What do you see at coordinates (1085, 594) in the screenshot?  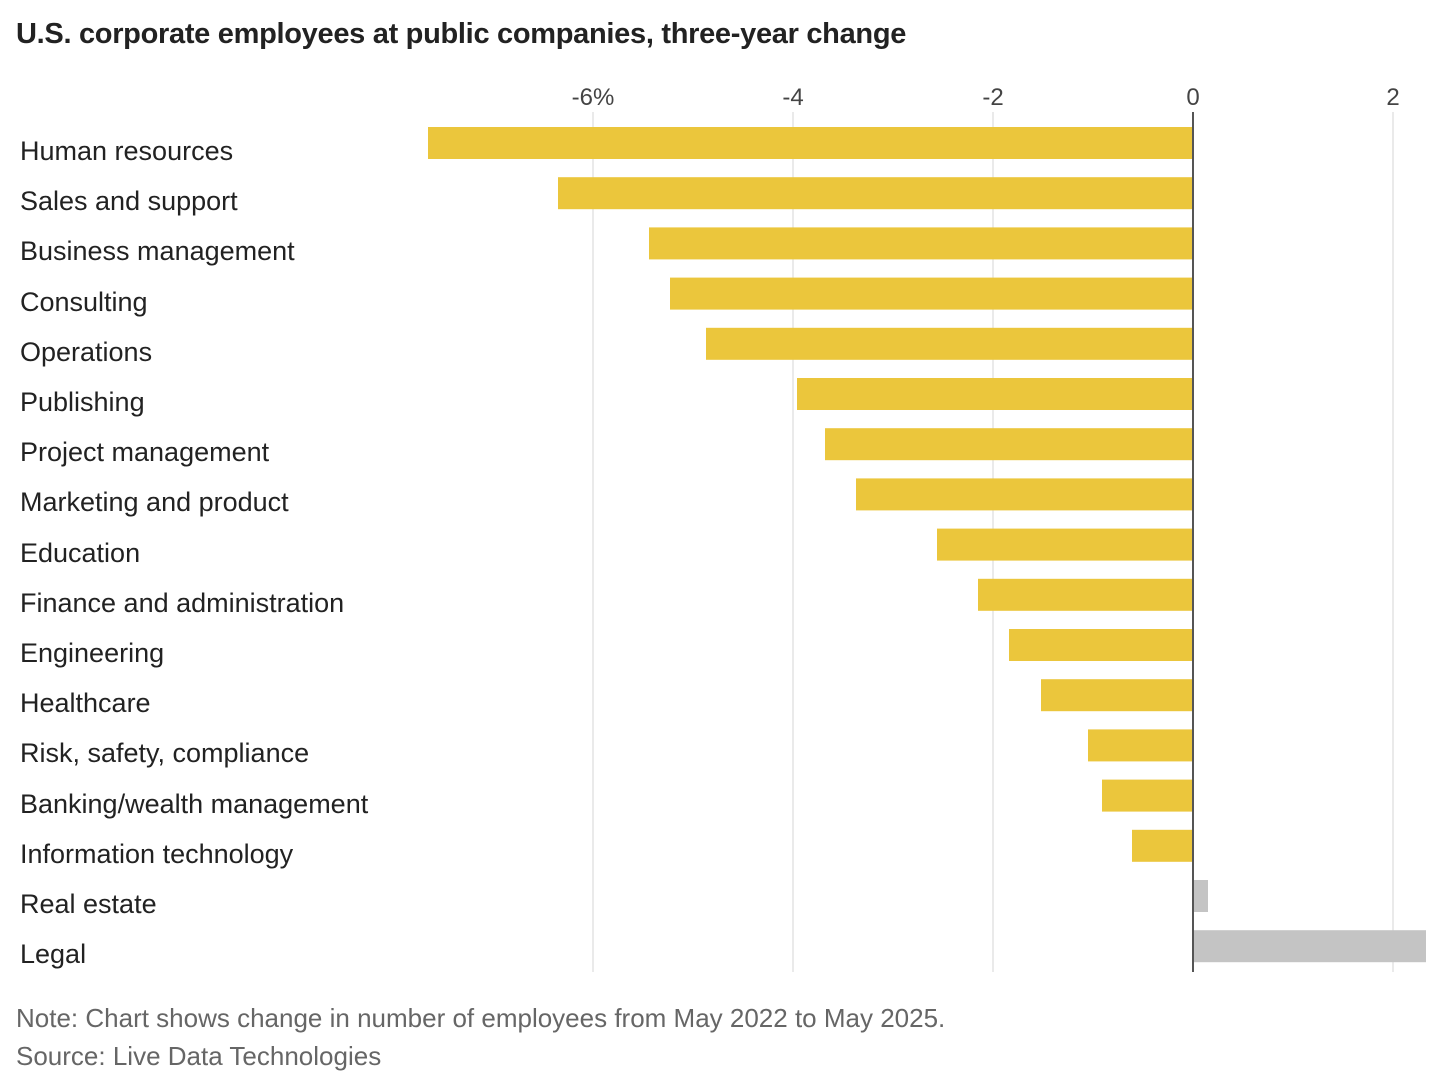 I see `bar-finance-and-administration` at bounding box center [1085, 594].